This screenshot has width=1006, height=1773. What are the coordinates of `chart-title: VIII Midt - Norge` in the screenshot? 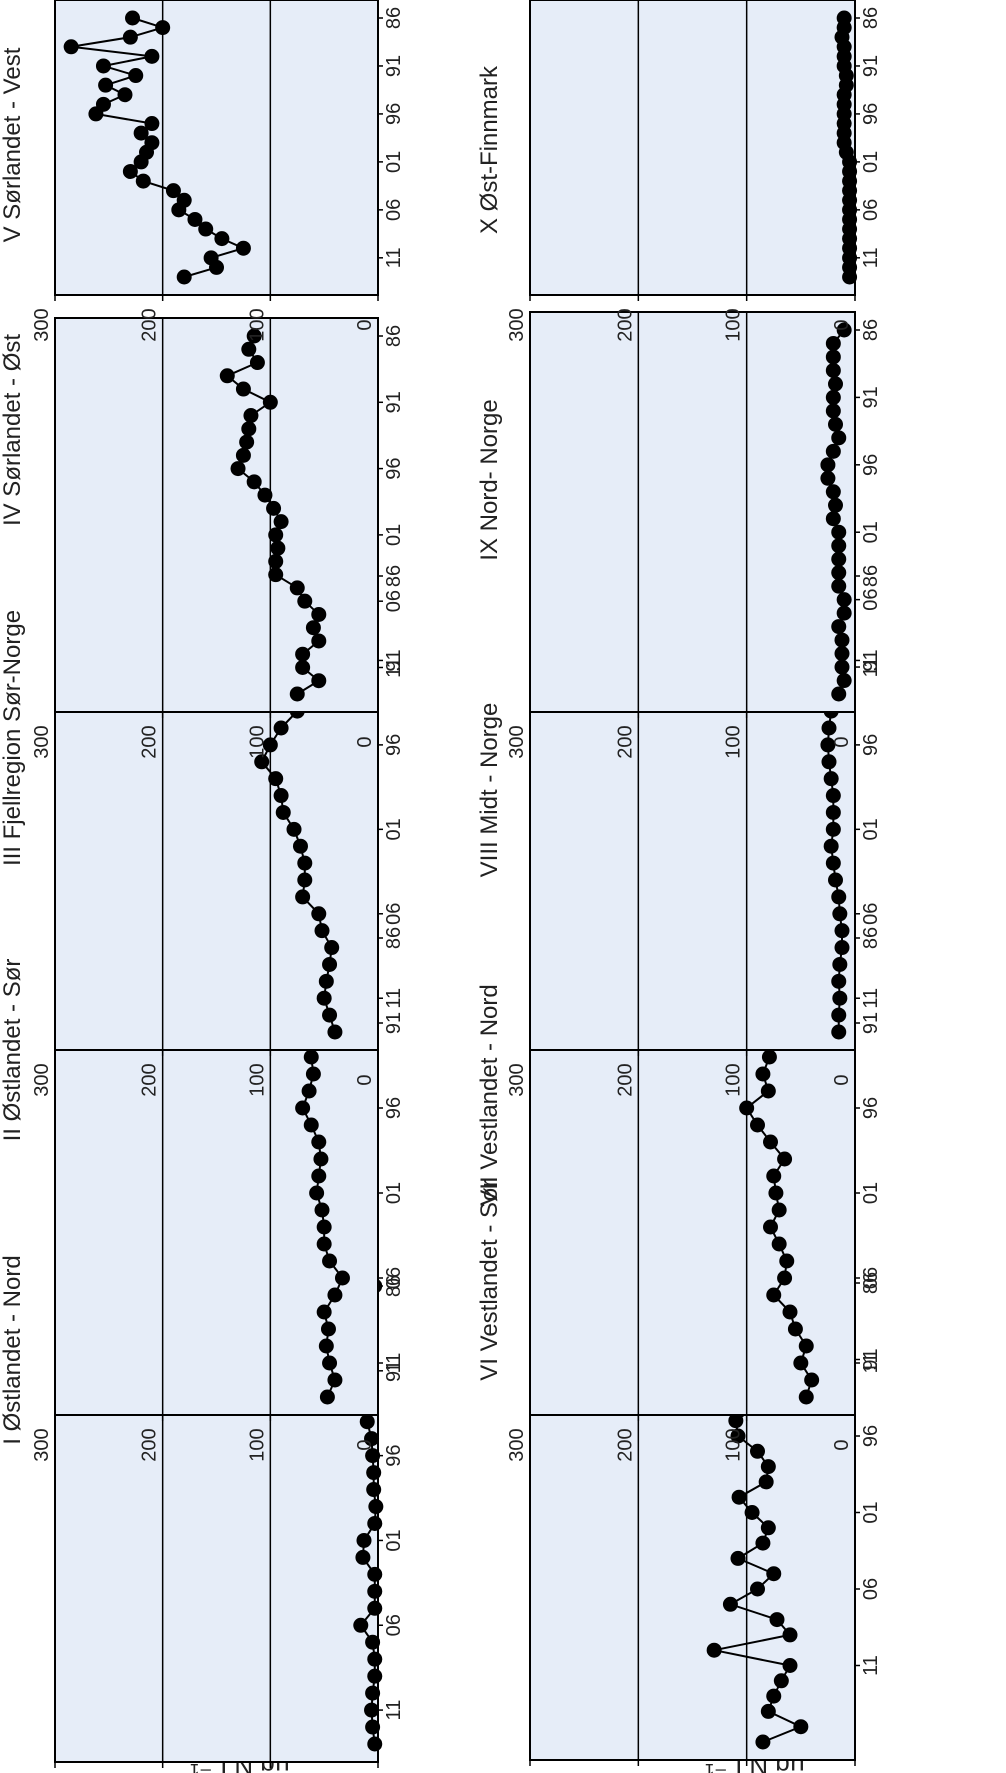 It's located at (489, 790).